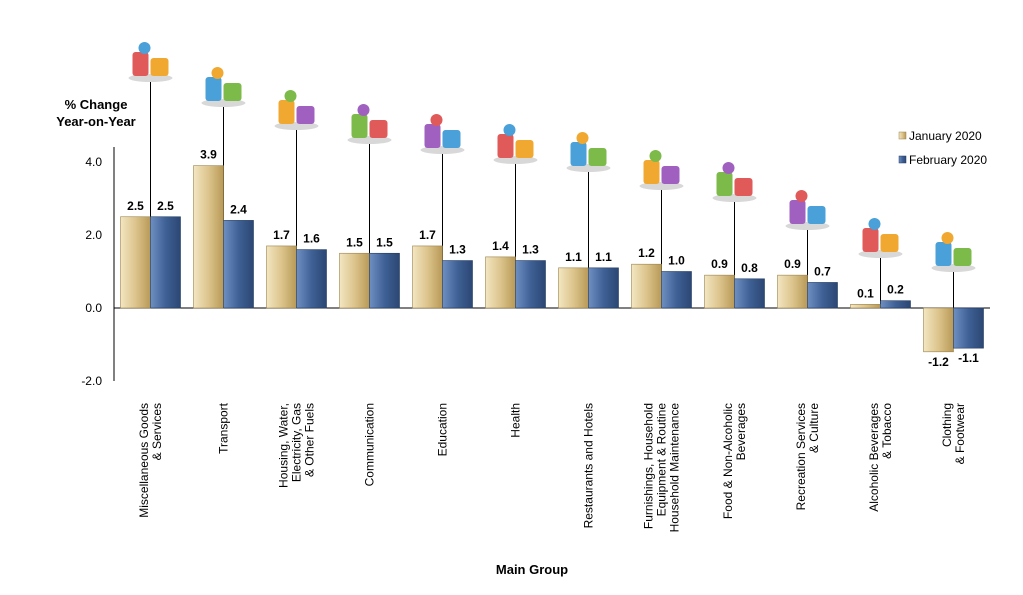 This screenshot has width=1023, height=595. Describe the element at coordinates (880, 457) in the screenshot. I see `category-label: Alcoholic Beverages& Tobacco` at that location.